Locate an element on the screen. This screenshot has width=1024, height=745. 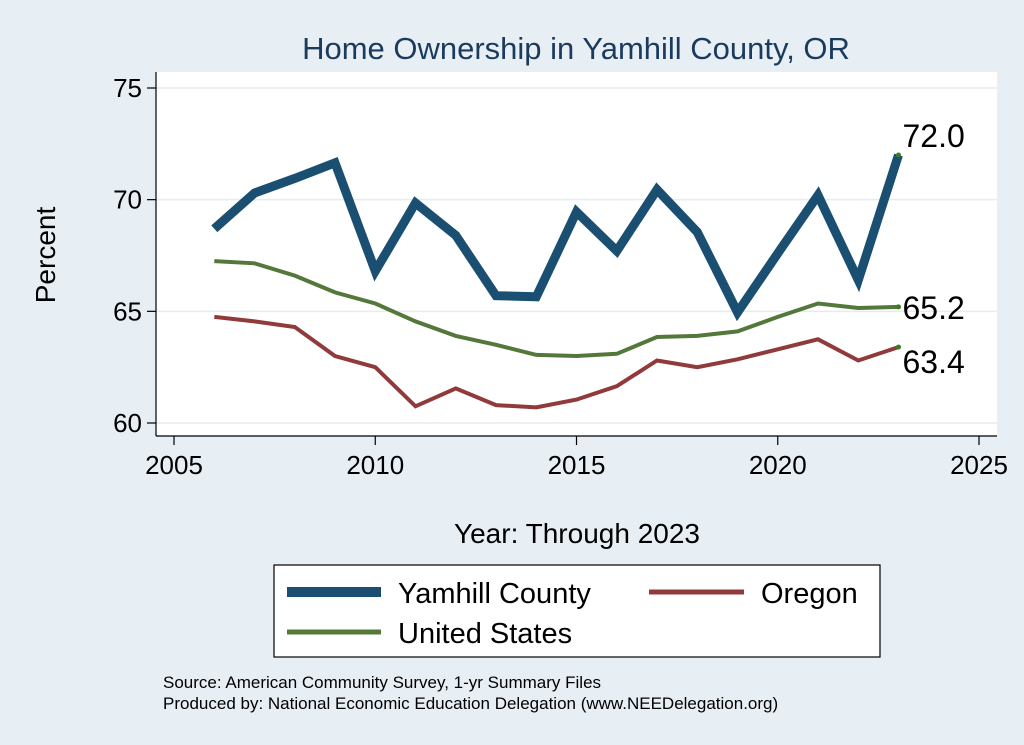
x-tick-label: 2015 is located at coordinates (577, 465).